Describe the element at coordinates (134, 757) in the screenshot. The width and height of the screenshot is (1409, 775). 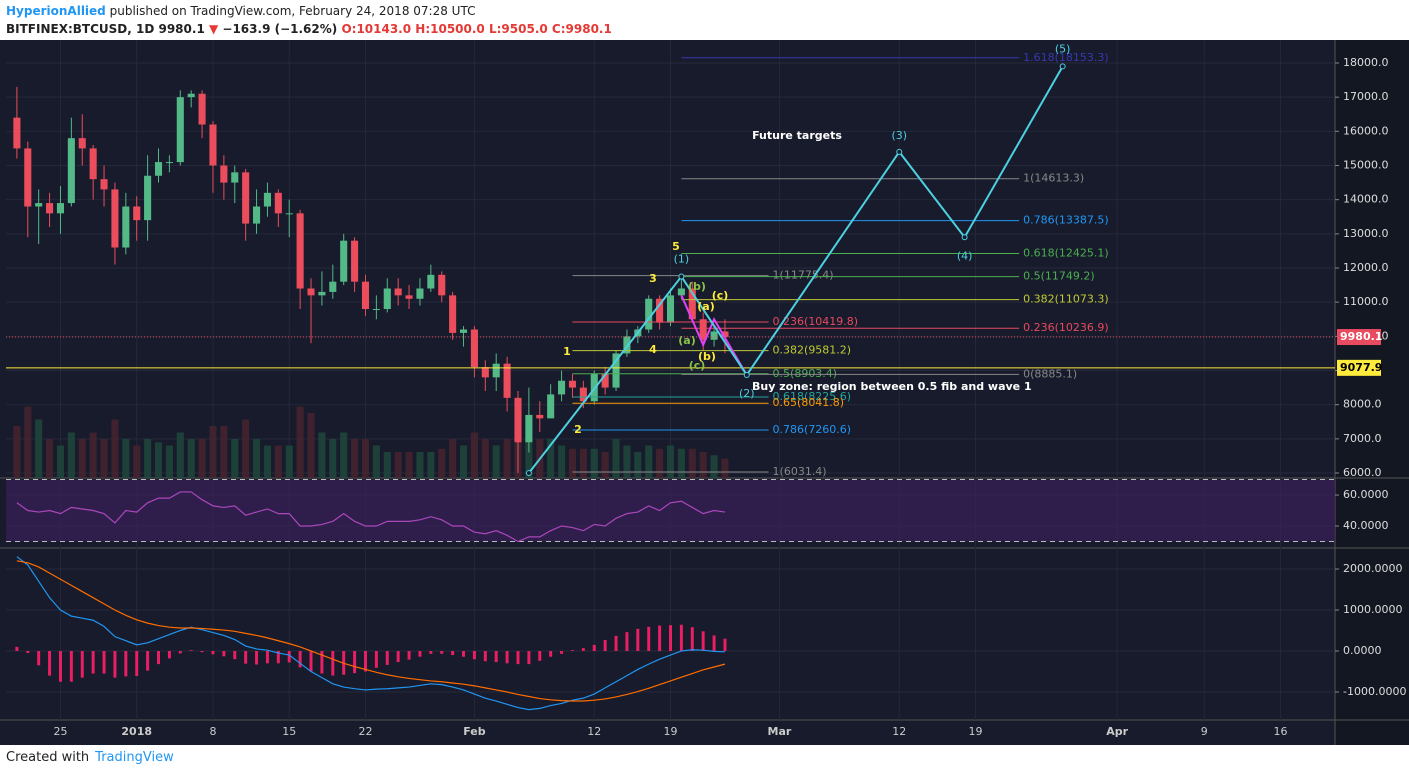
I see `brand: TradingView` at that location.